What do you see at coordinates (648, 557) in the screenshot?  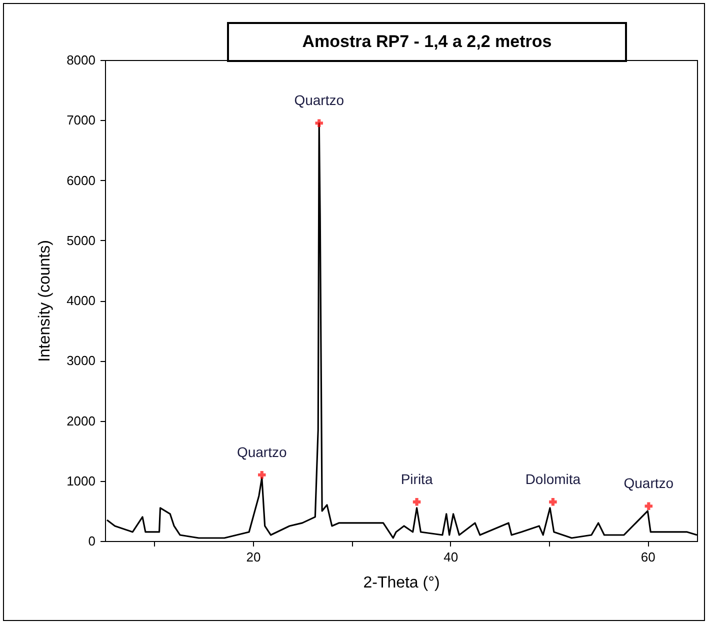 I see `x-tick-label: 60` at bounding box center [648, 557].